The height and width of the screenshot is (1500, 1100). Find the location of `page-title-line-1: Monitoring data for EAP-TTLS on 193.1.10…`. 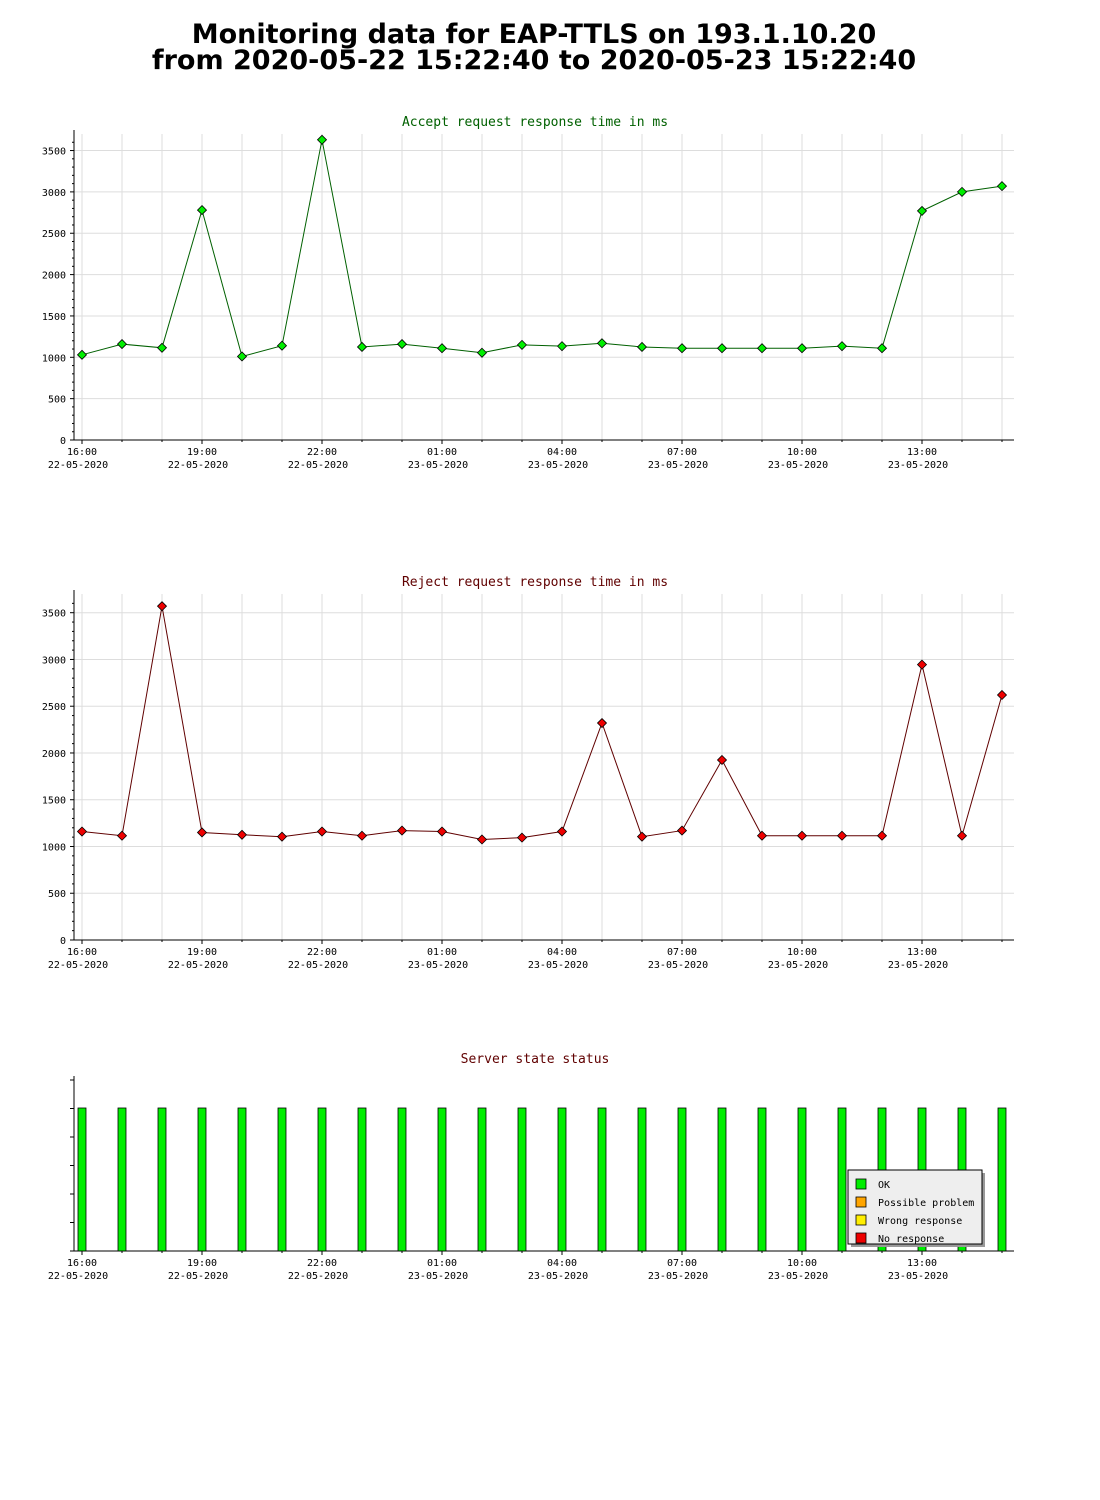

page-title-line-1: Monitoring data for EAP-TTLS on 193.1.10… is located at coordinates (534, 34).